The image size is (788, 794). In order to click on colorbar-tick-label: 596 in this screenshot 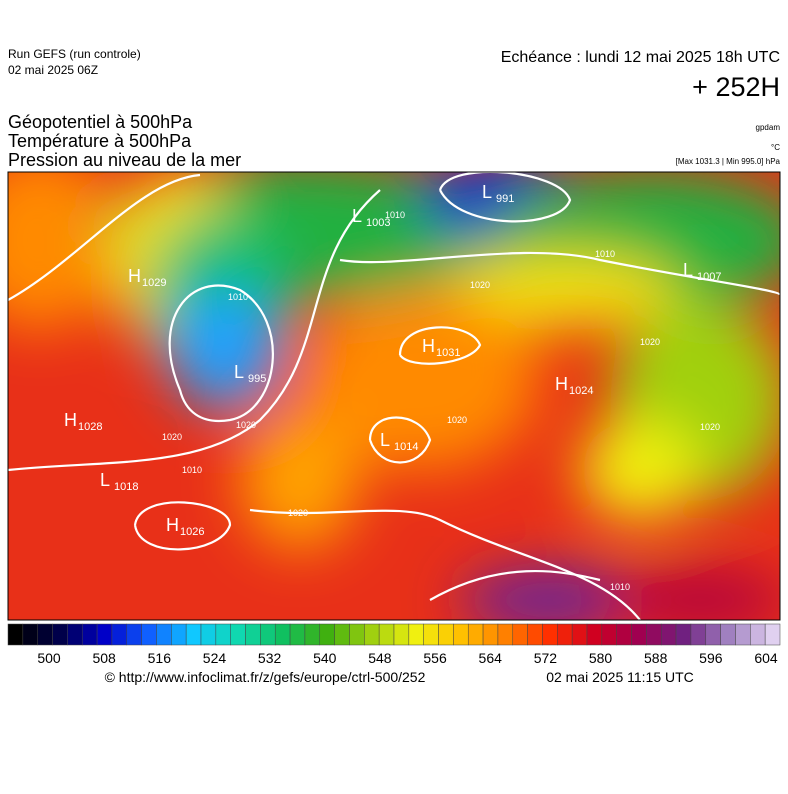, I will do `click(711, 658)`.